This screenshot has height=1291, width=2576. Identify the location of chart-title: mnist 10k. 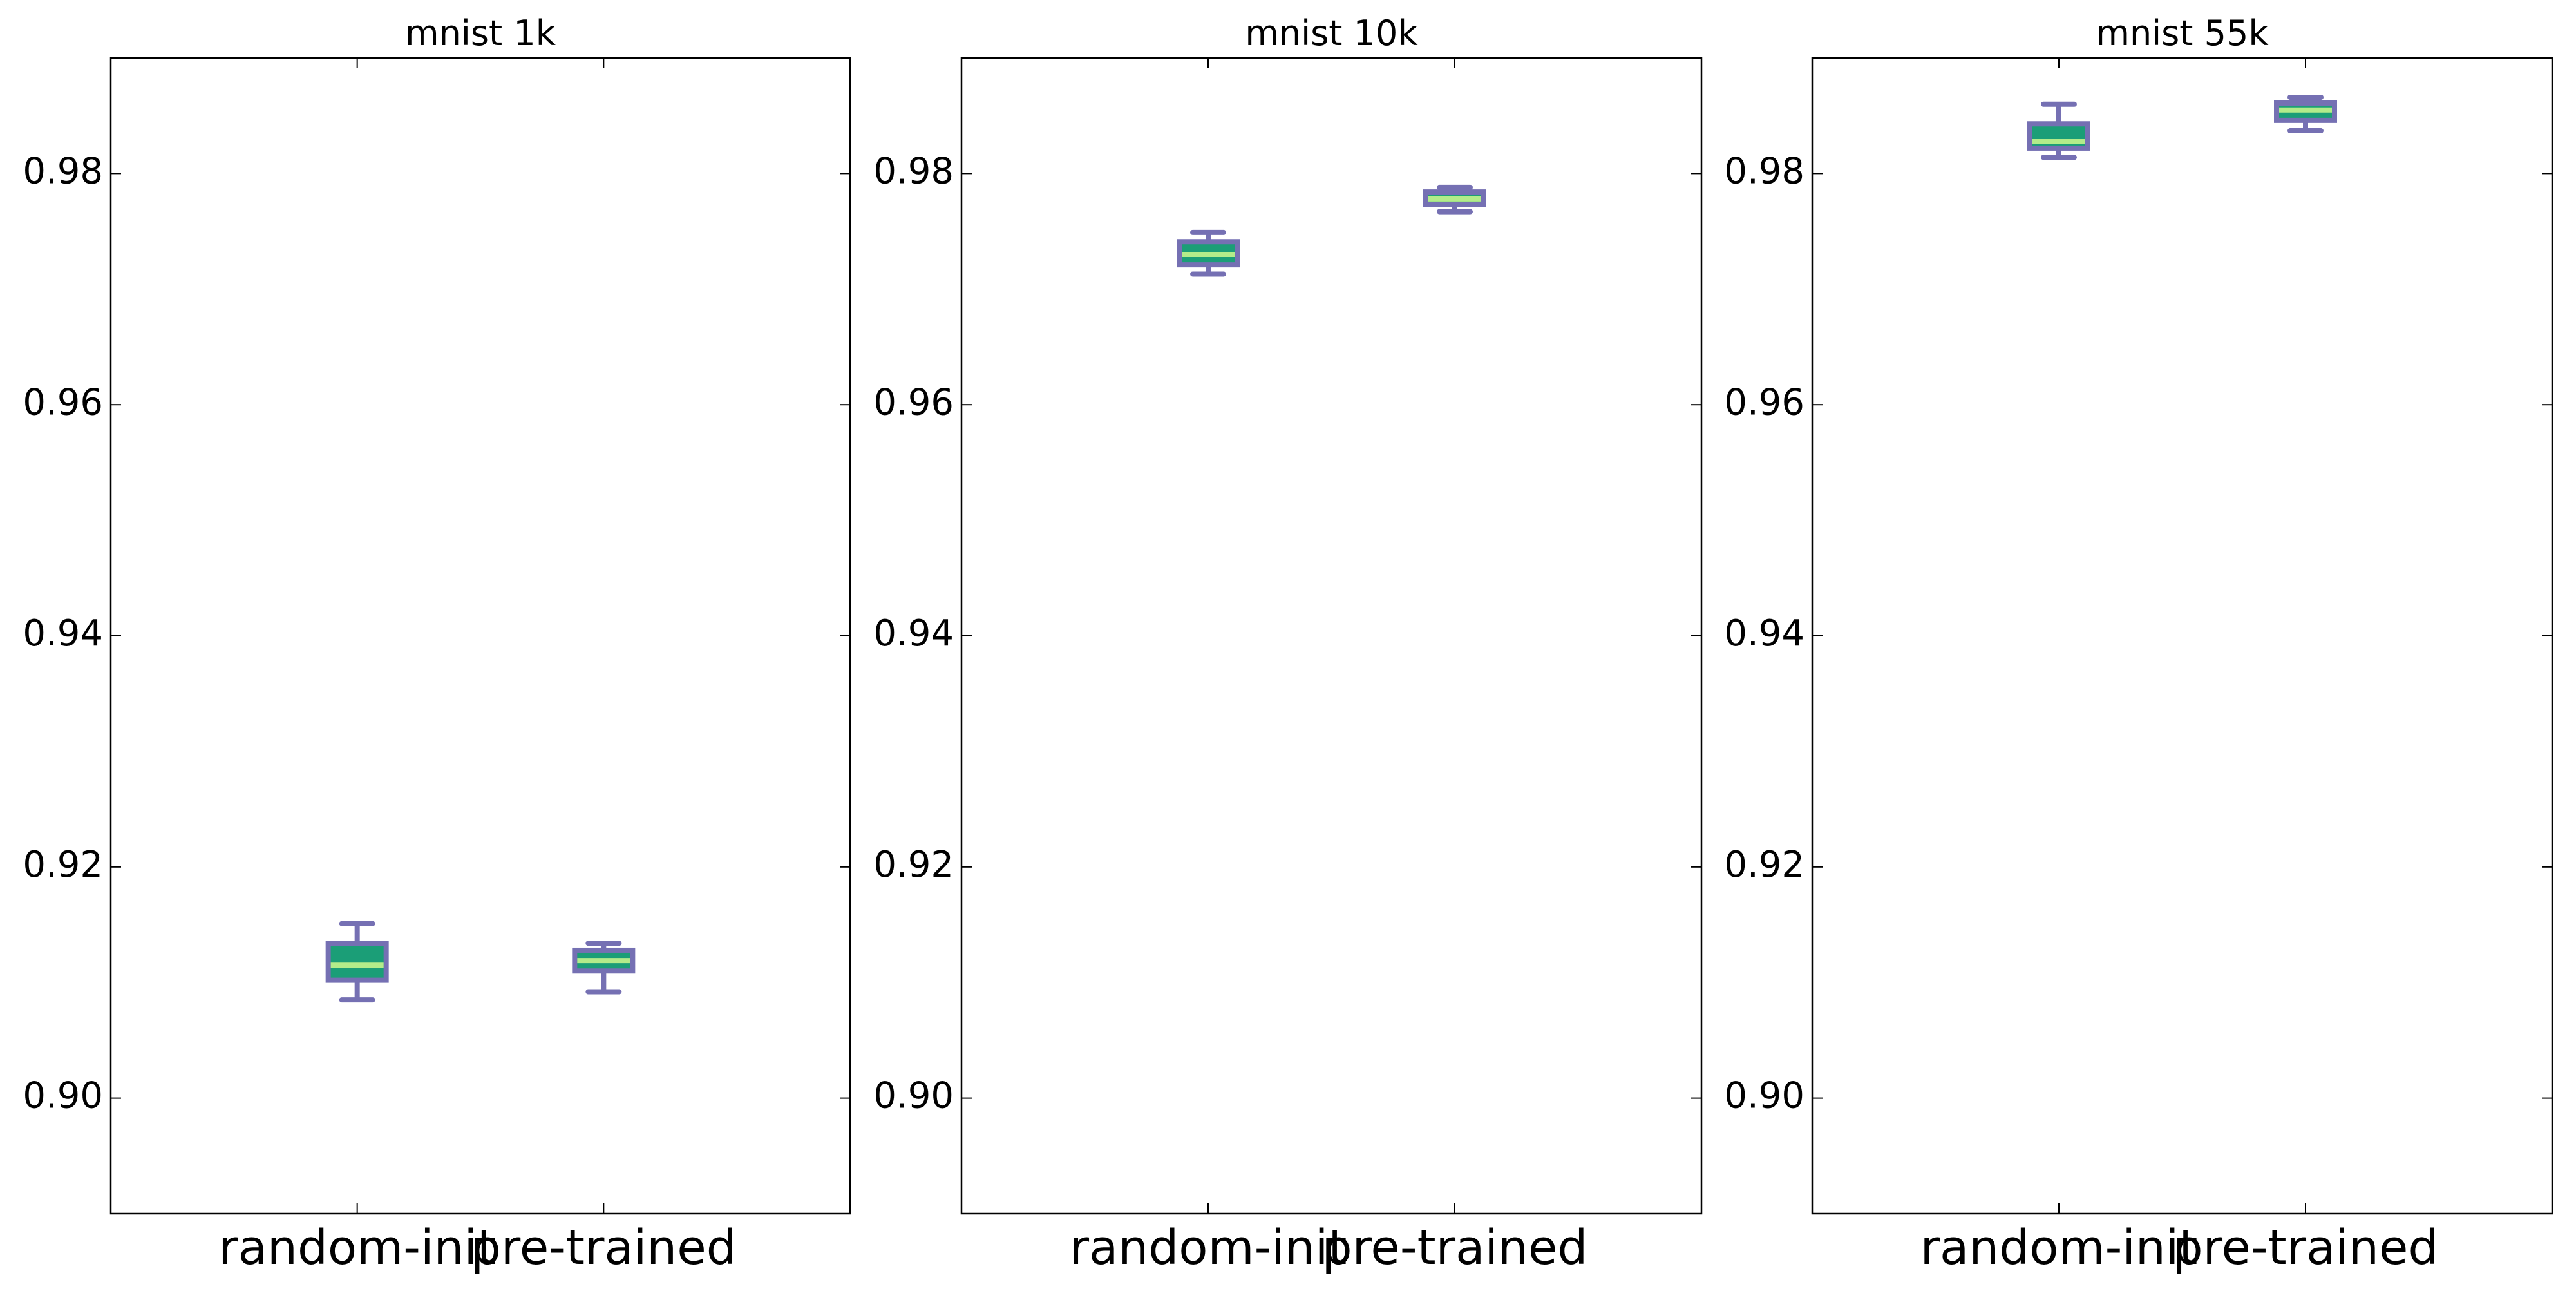
(1331, 33).